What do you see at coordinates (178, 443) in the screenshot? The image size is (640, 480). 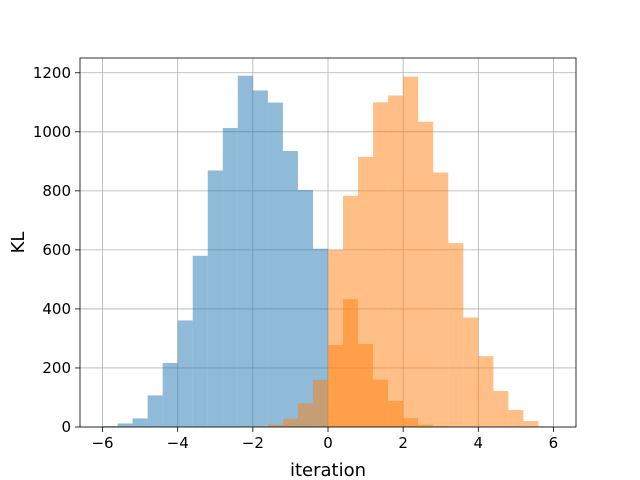 I see `x-tick-label: −4` at bounding box center [178, 443].